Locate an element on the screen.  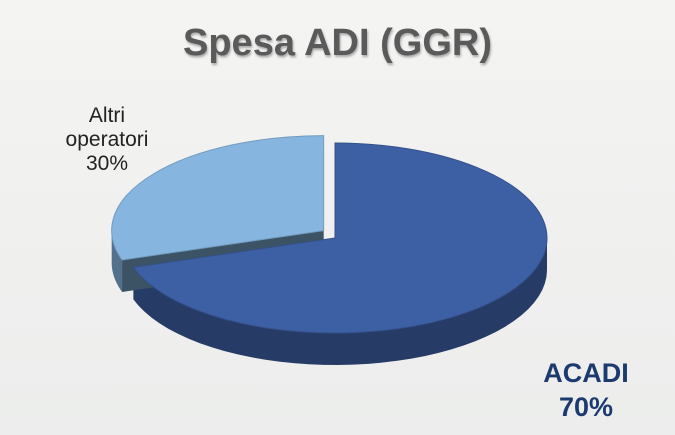
chart-title: Spesa ADI (GGR) is located at coordinates (337, 43).